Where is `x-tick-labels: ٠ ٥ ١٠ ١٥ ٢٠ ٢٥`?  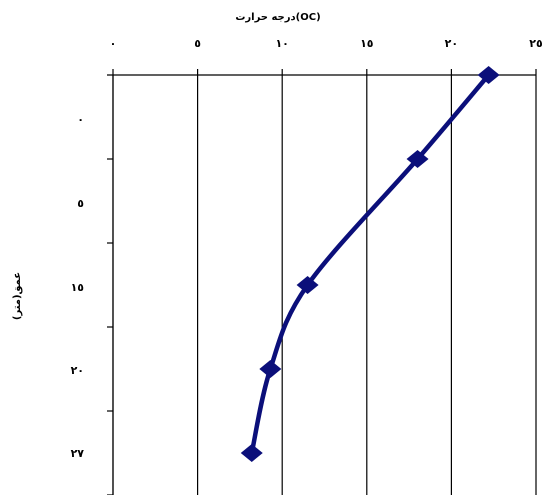
x-tick-labels: ٠ ٥ ١٠ ١٥ ٢٠ ٢٥ is located at coordinates (326, 43).